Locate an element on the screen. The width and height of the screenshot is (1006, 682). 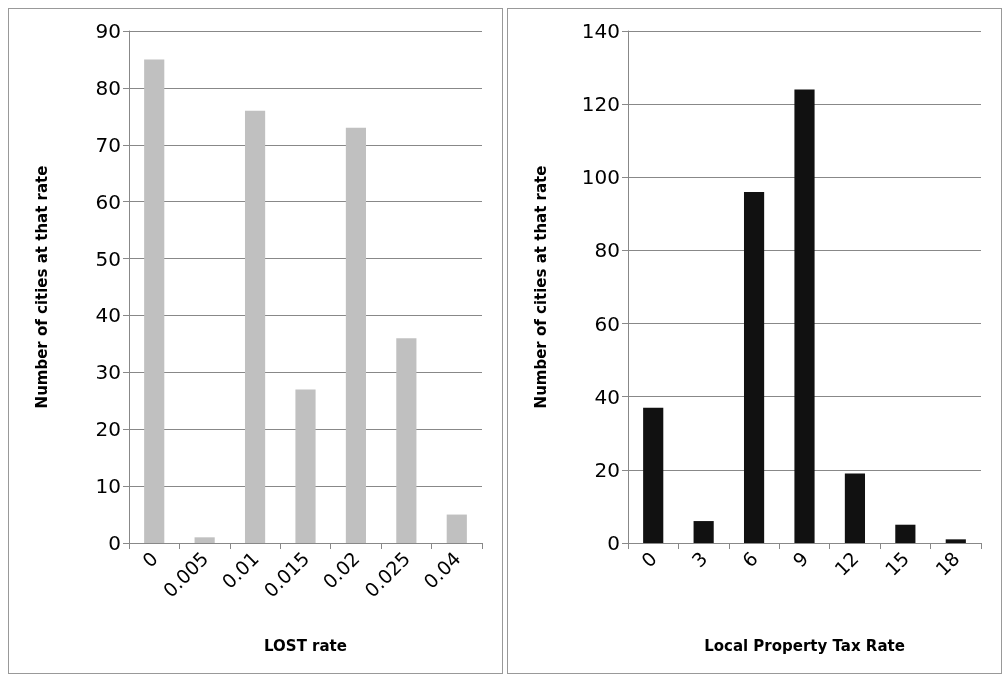
y-tick-label: 10 is located at coordinates (108, 486).